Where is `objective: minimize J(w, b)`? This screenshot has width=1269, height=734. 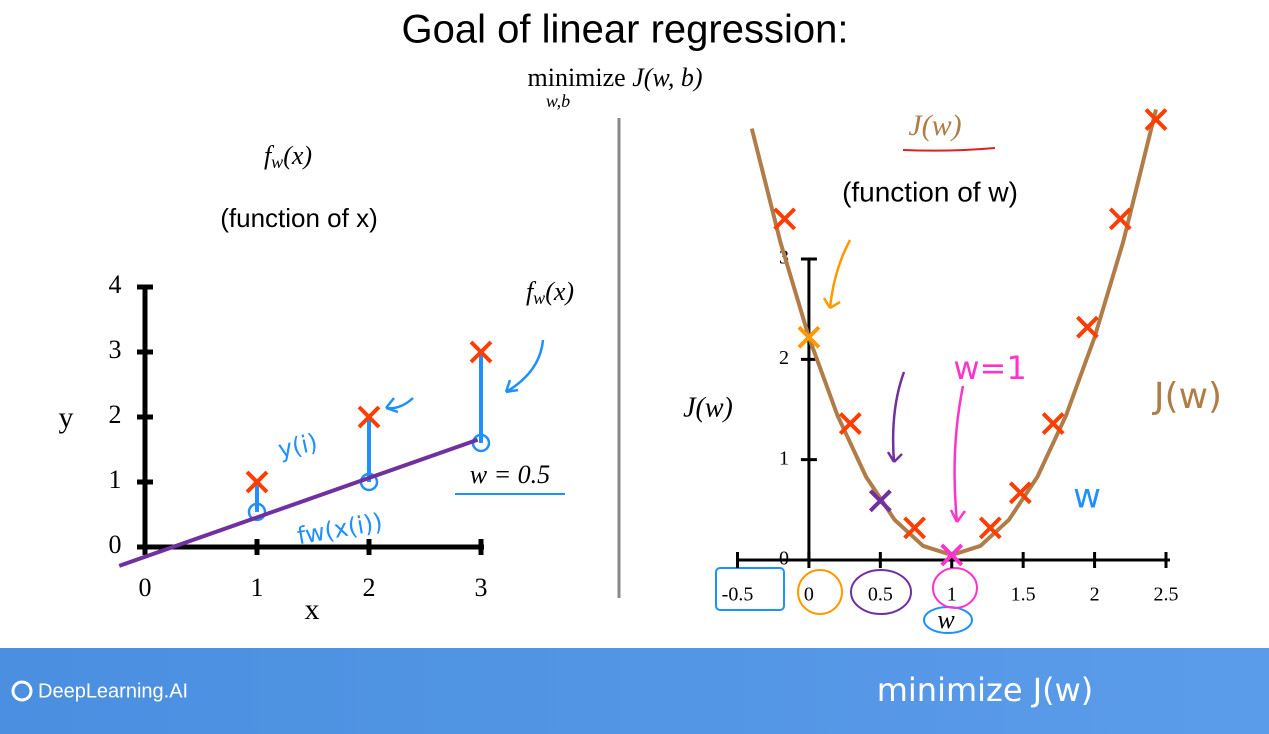 objective: minimize J(w, b) is located at coordinates (615, 77).